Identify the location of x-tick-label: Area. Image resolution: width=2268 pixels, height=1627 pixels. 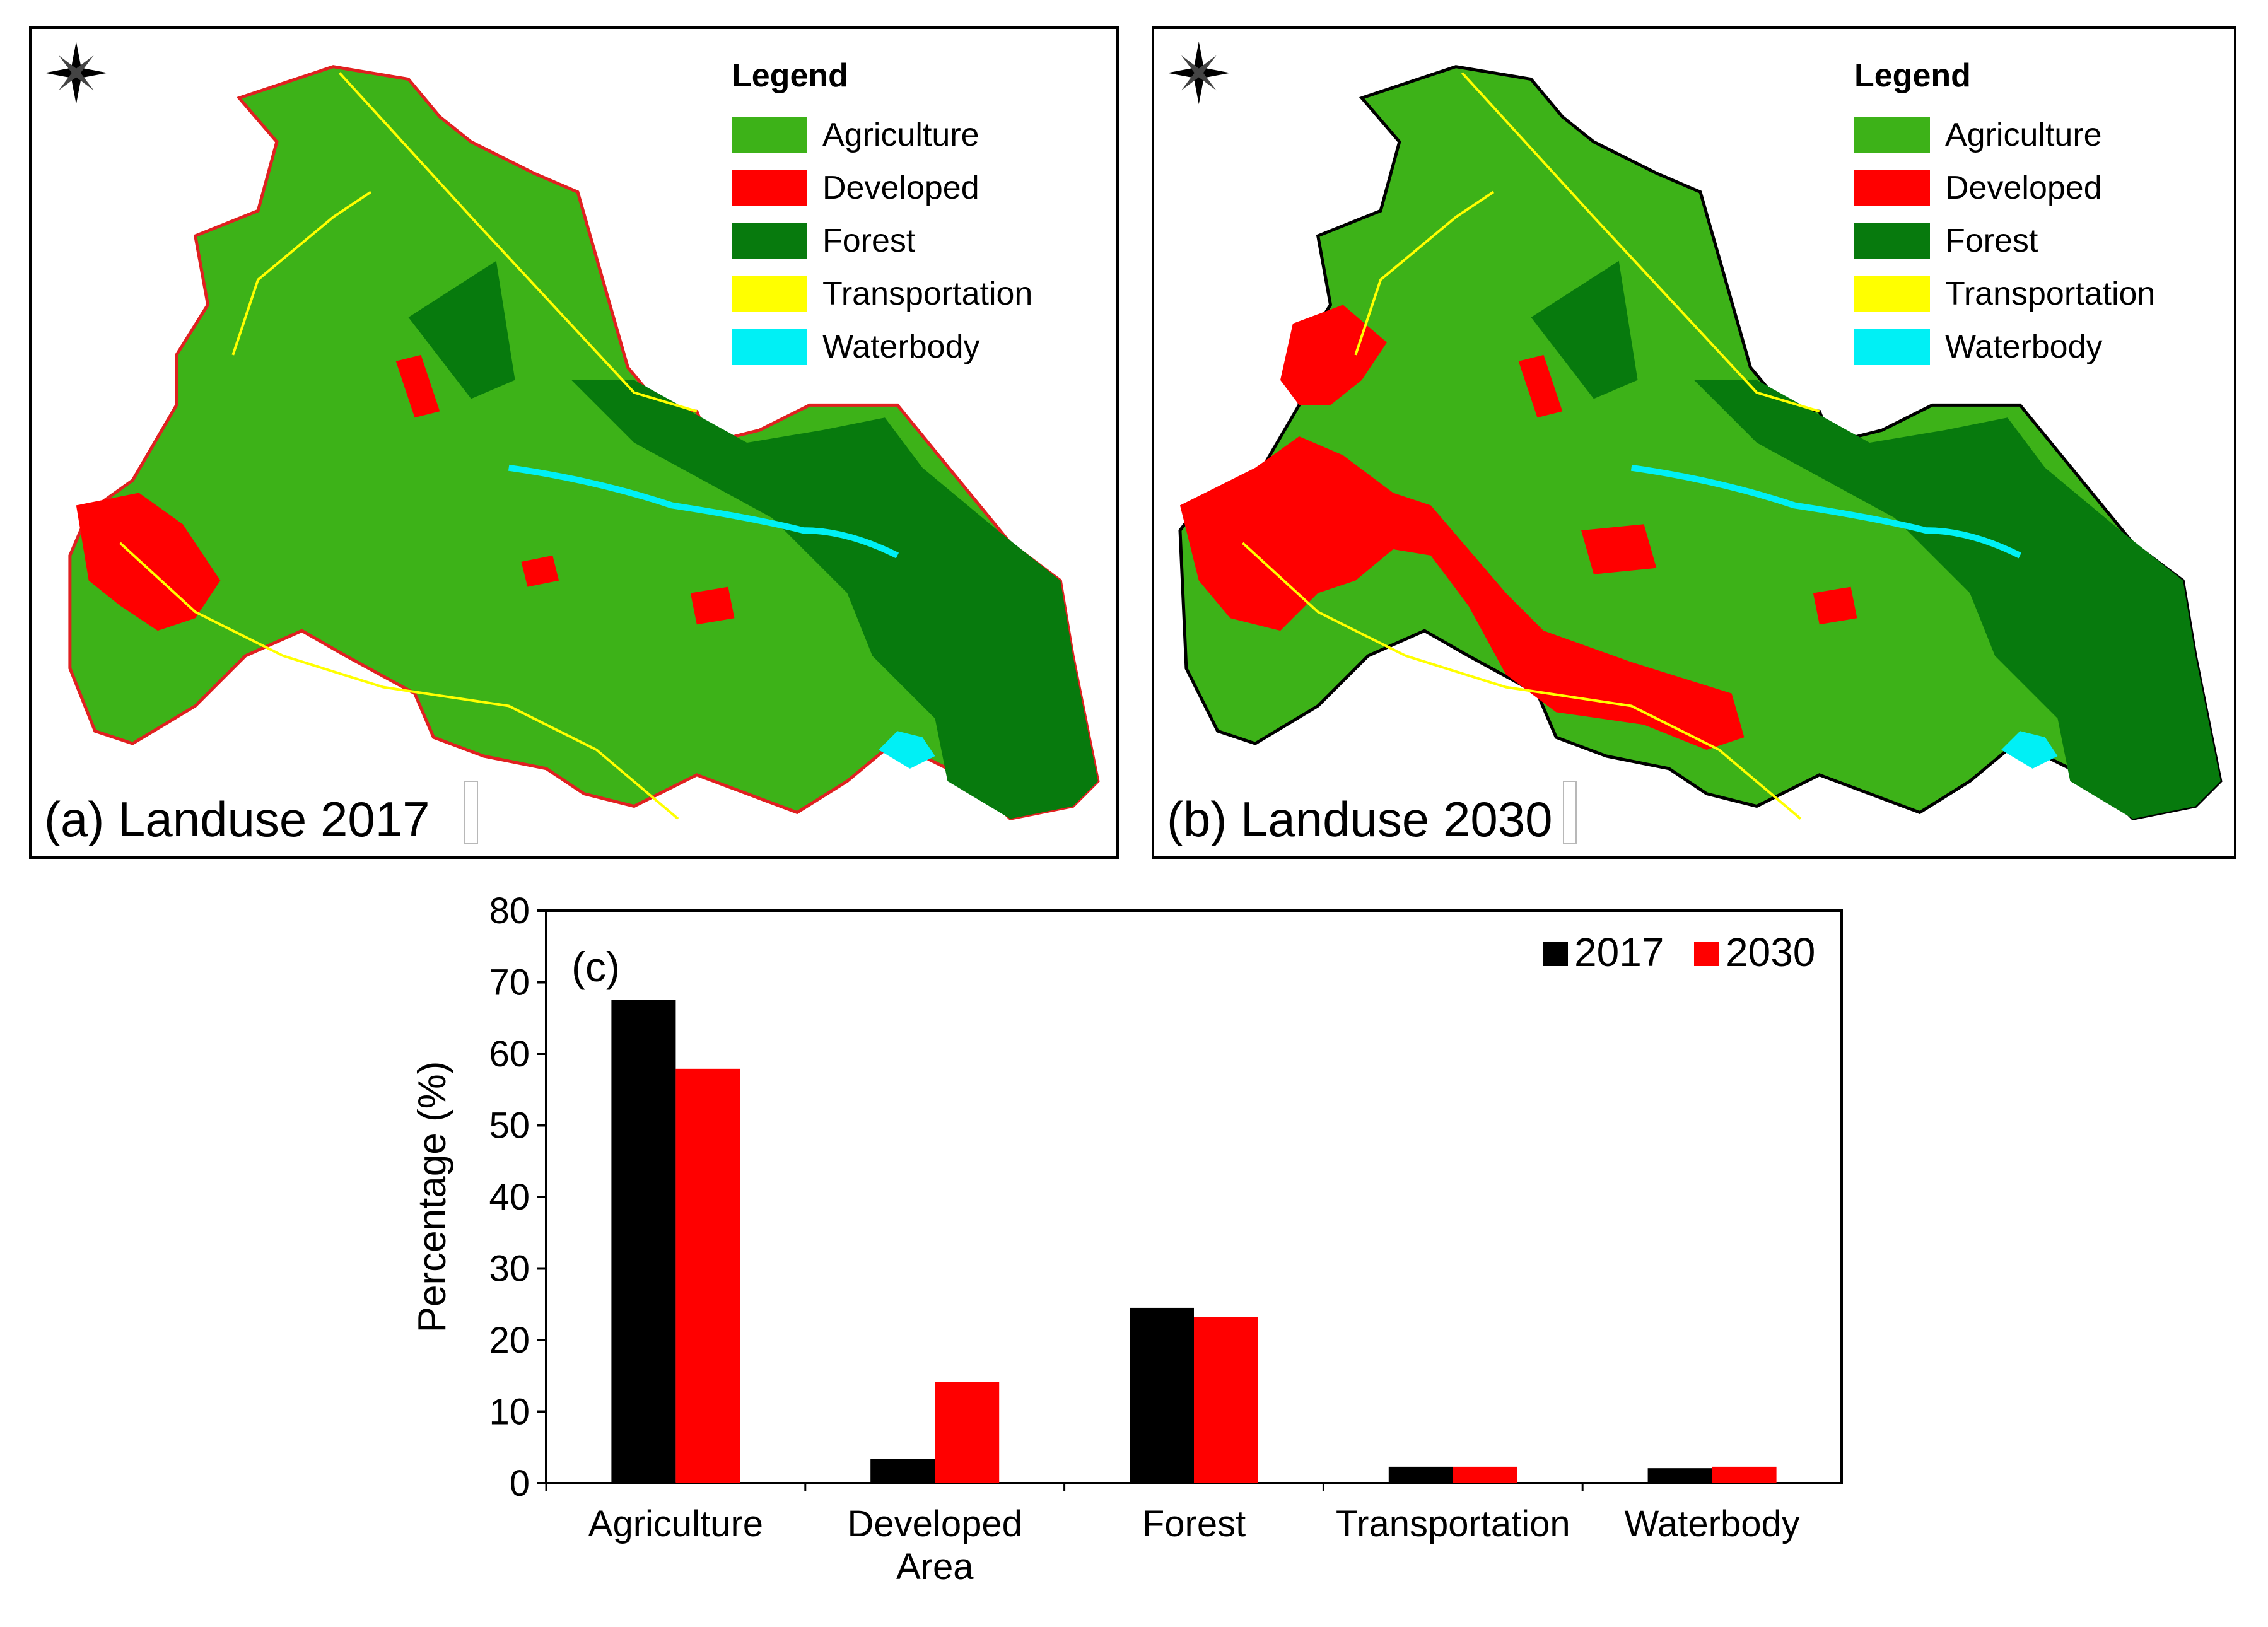
(935, 1566).